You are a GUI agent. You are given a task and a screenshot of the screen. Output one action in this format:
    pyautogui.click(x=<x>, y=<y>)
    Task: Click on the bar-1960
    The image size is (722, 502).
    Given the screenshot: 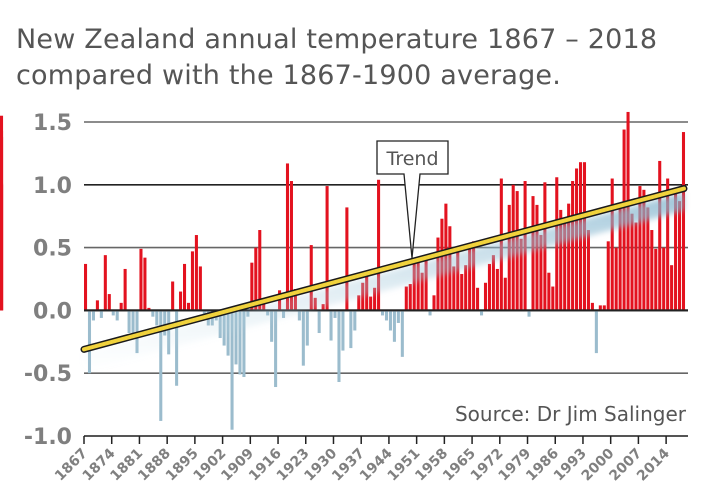 What is the action you would take?
    pyautogui.click(x=454, y=288)
    